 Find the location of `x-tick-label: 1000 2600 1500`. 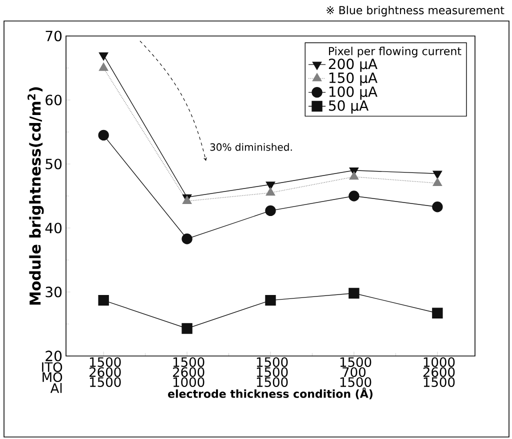

x-tick-label: 1000 2600 1500 is located at coordinates (439, 372).